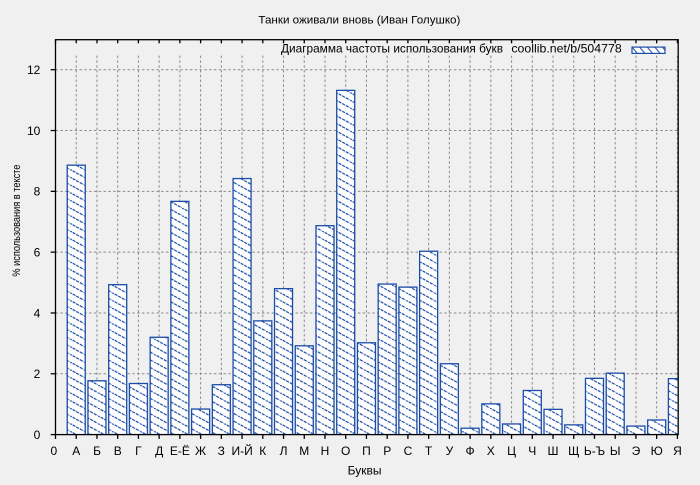  Describe the element at coordinates (200, 451) in the screenshot. I see `svg-text: Ж` at that location.